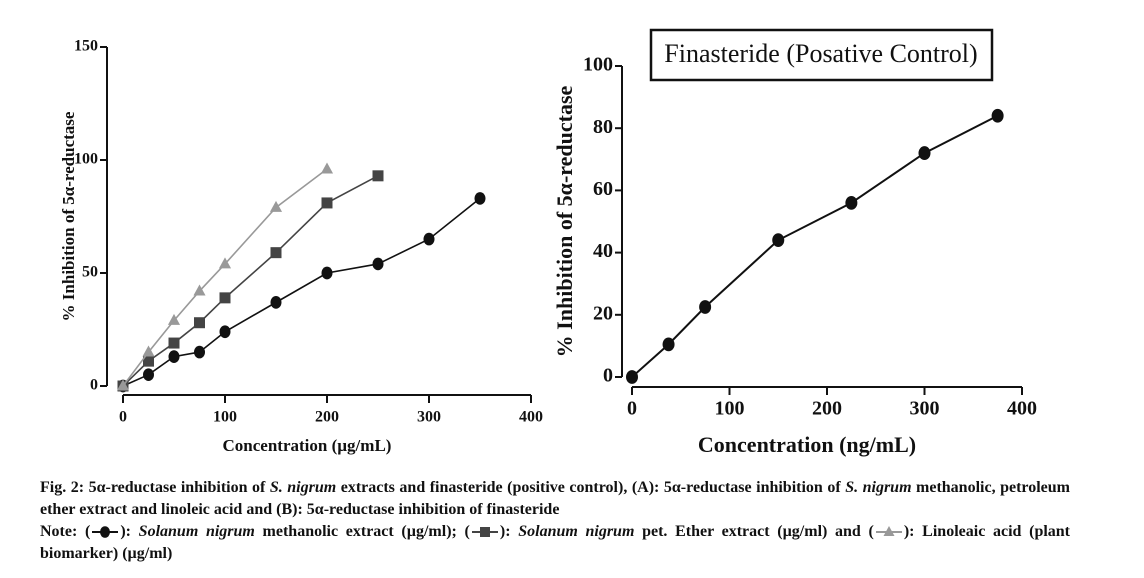 This screenshot has width=1144, height=578. Describe the element at coordinates (603, 251) in the screenshot. I see `y-tick-label: 40` at that location.